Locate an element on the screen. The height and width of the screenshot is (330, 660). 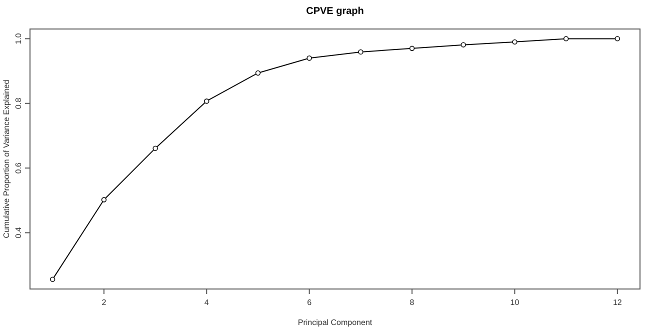
y-tick-label: 0.8 is located at coordinates (18, 103).